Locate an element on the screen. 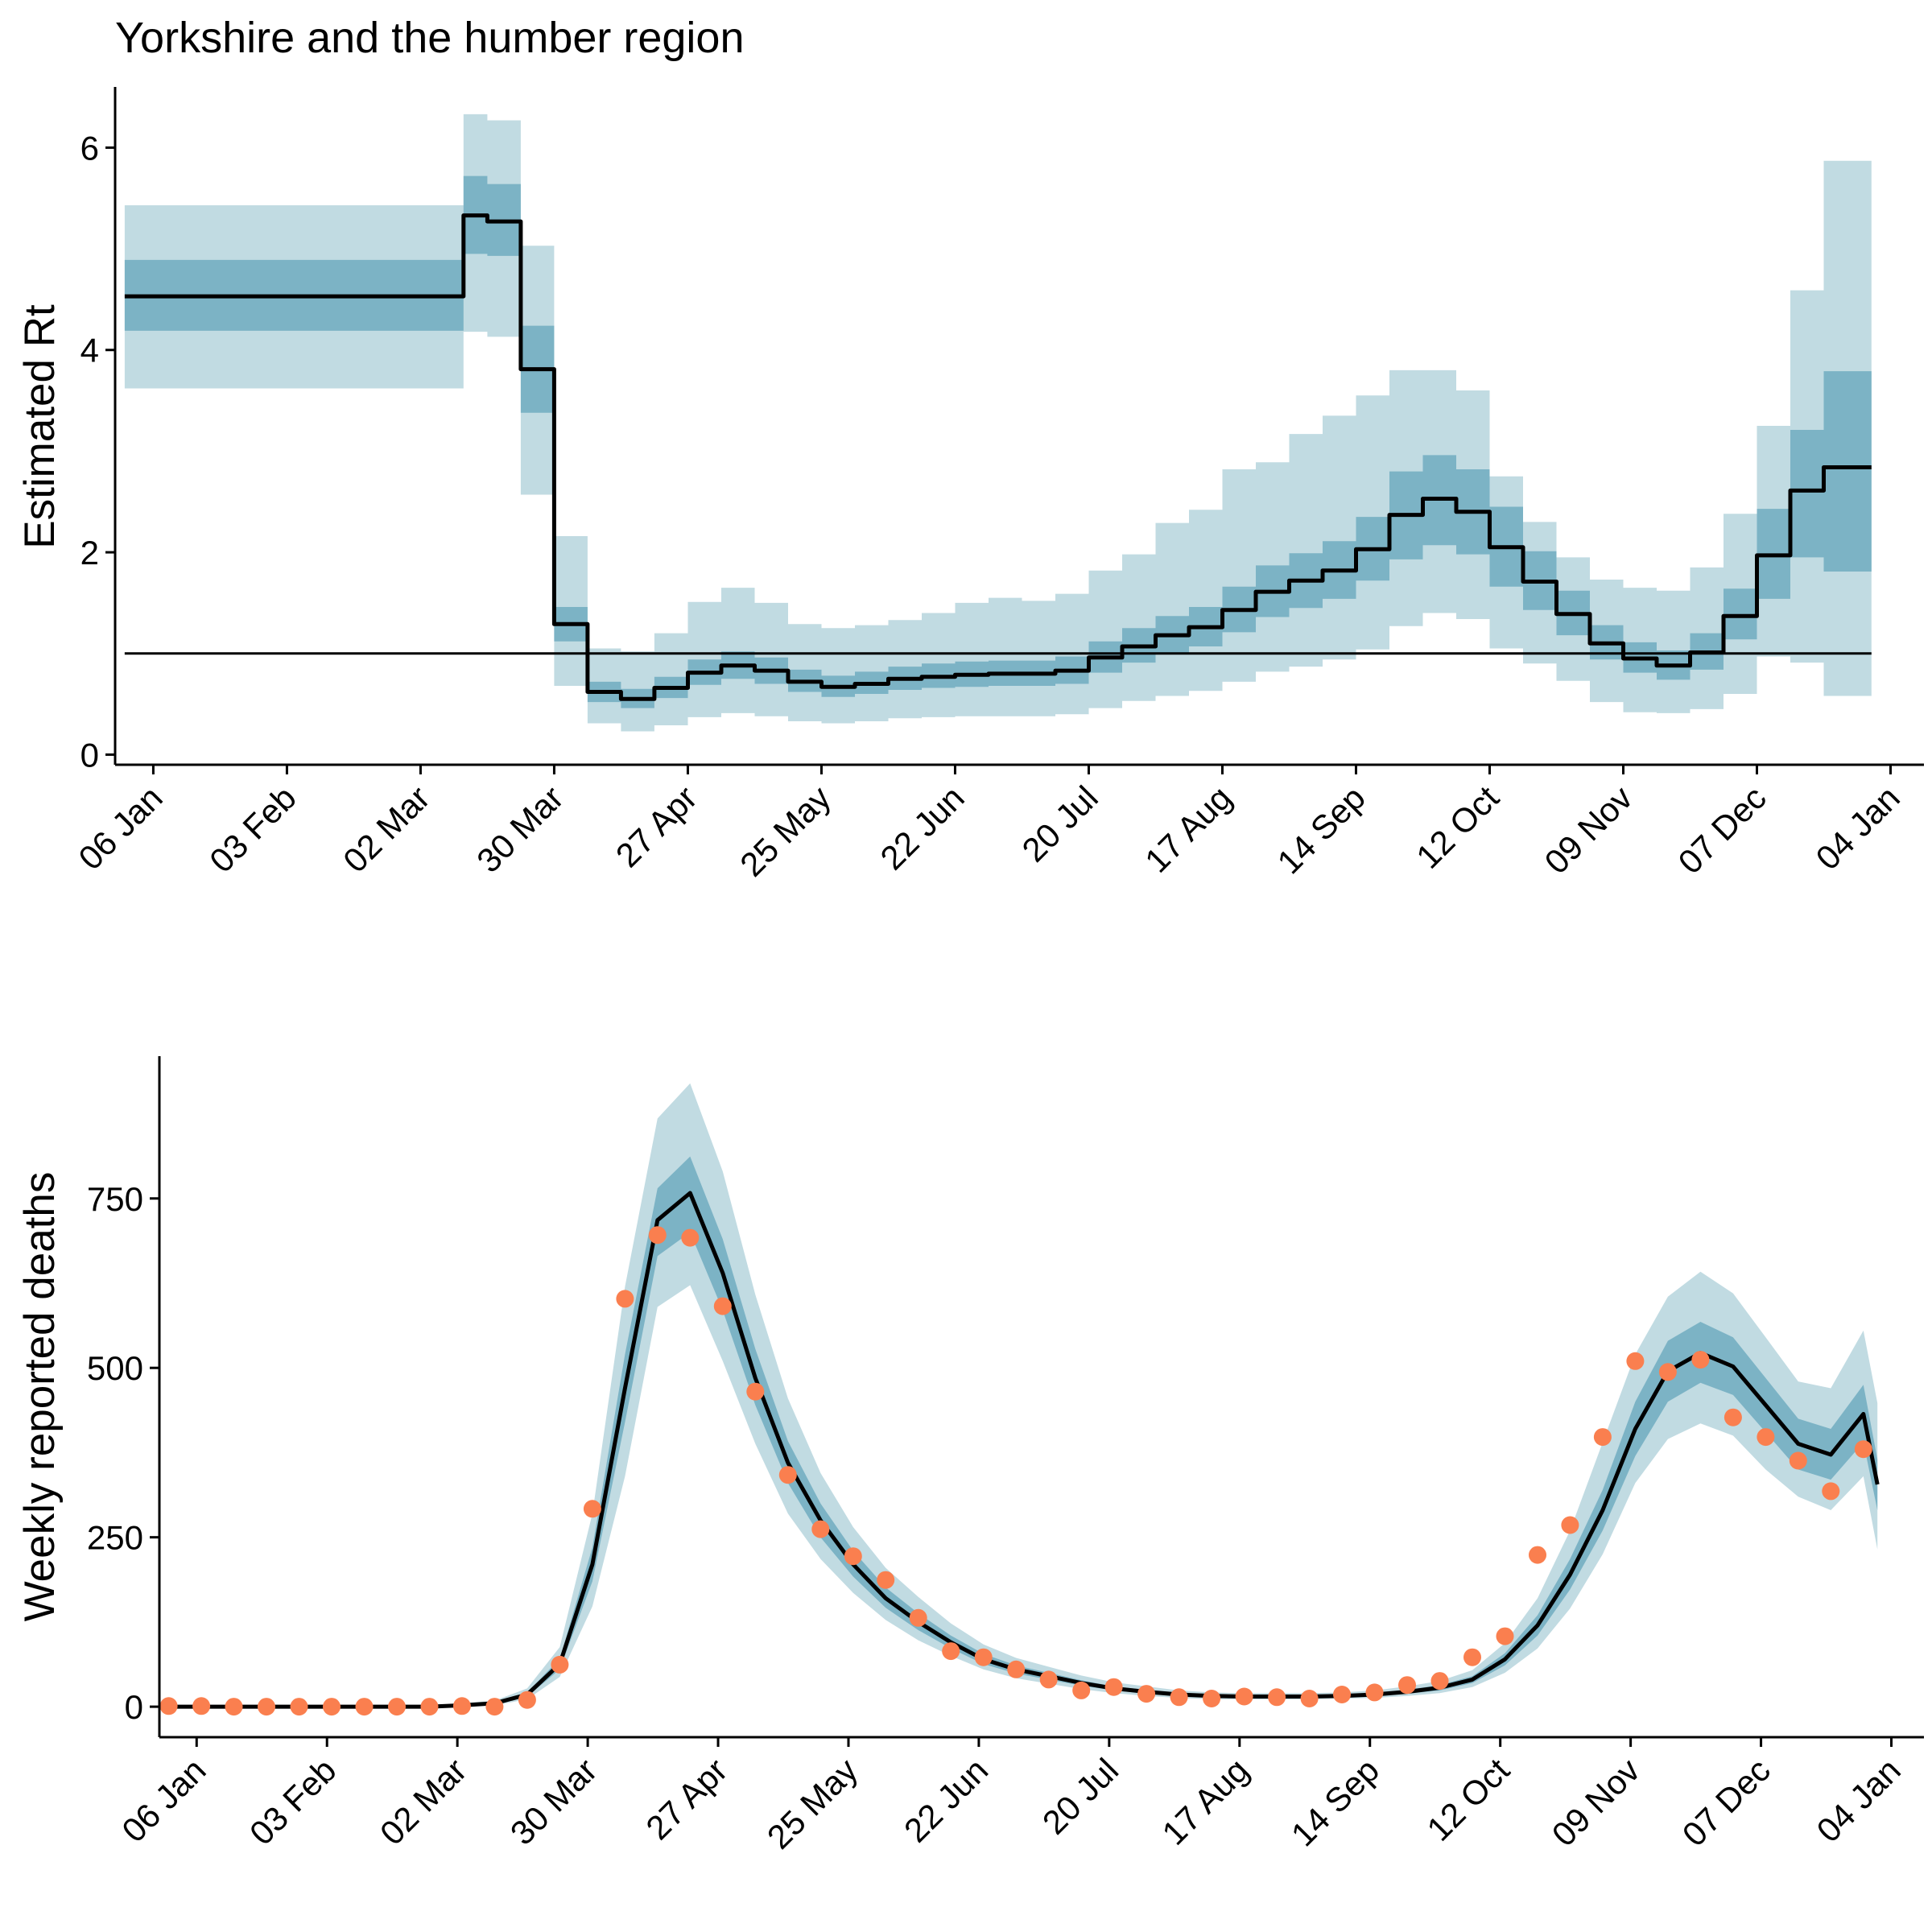 This screenshot has width=1932, height=1932. deaths-y-tick-label: 250 is located at coordinates (115, 1538).